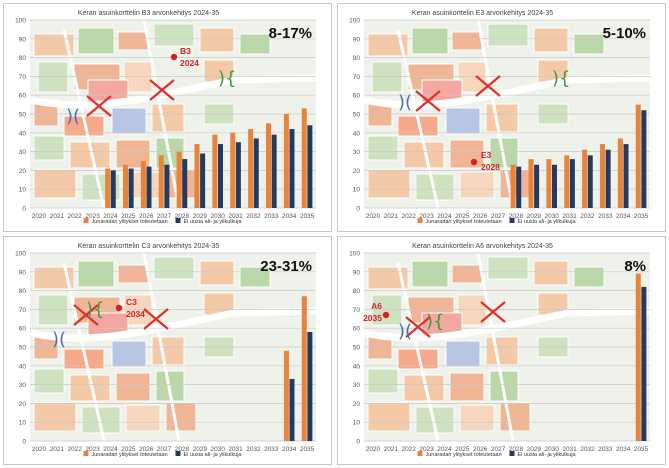  What do you see at coordinates (23, 171) in the screenshot?
I see `y-tick-label: 20` at bounding box center [23, 171].